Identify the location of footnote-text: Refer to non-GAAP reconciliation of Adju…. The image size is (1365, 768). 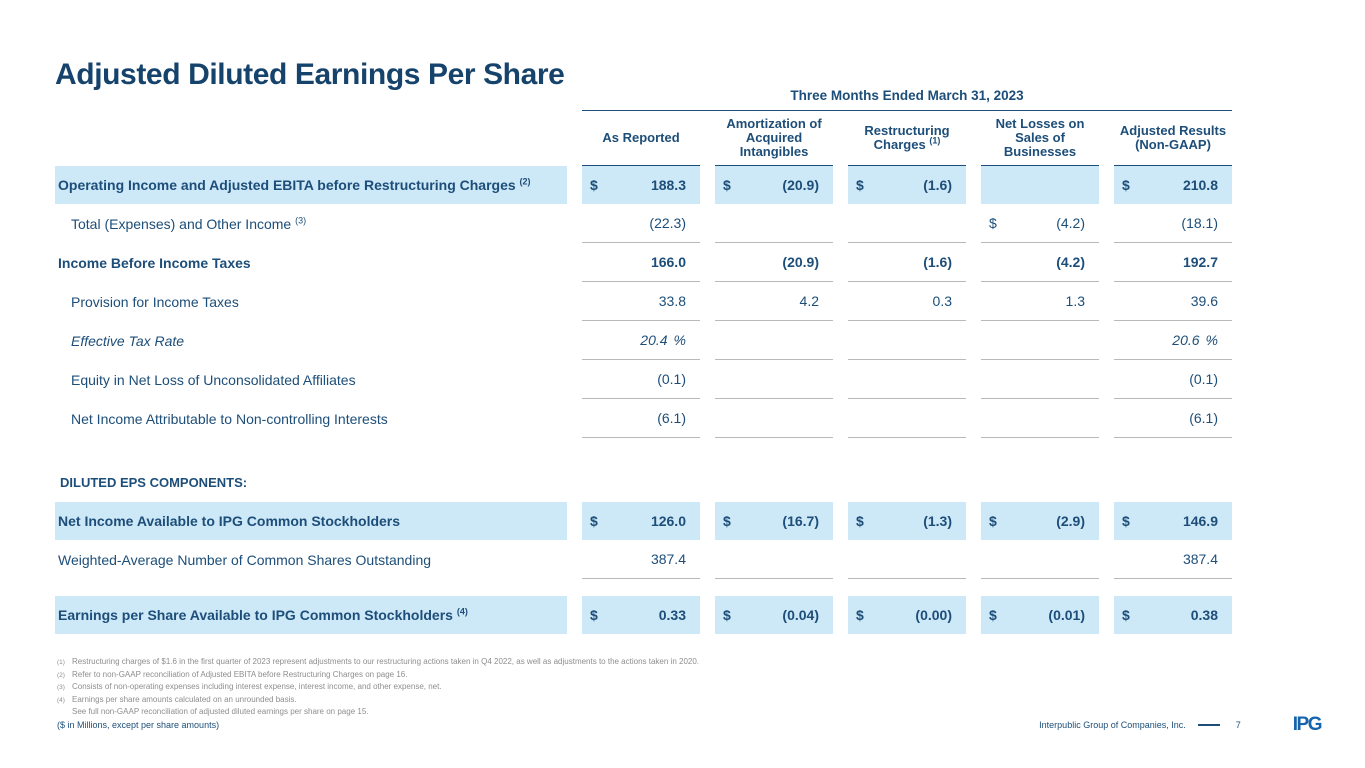
(240, 674).